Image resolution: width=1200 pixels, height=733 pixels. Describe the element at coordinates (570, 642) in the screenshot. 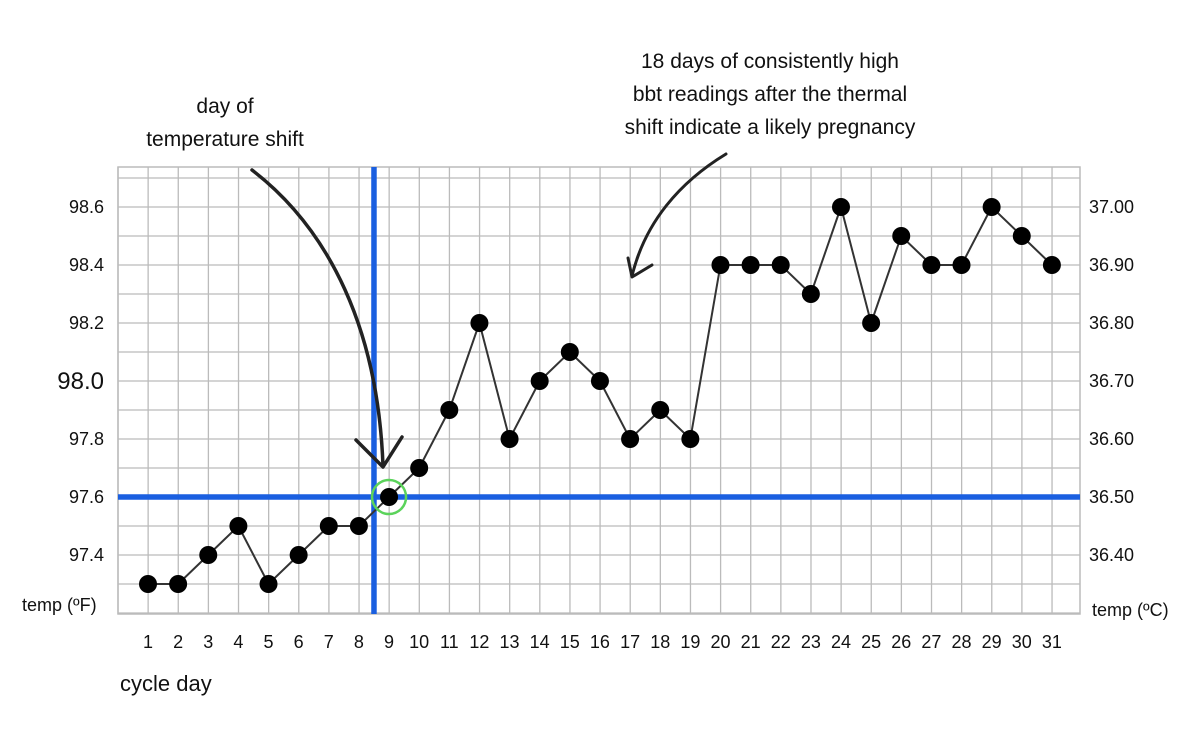

I see `x-tick-label: 15` at that location.